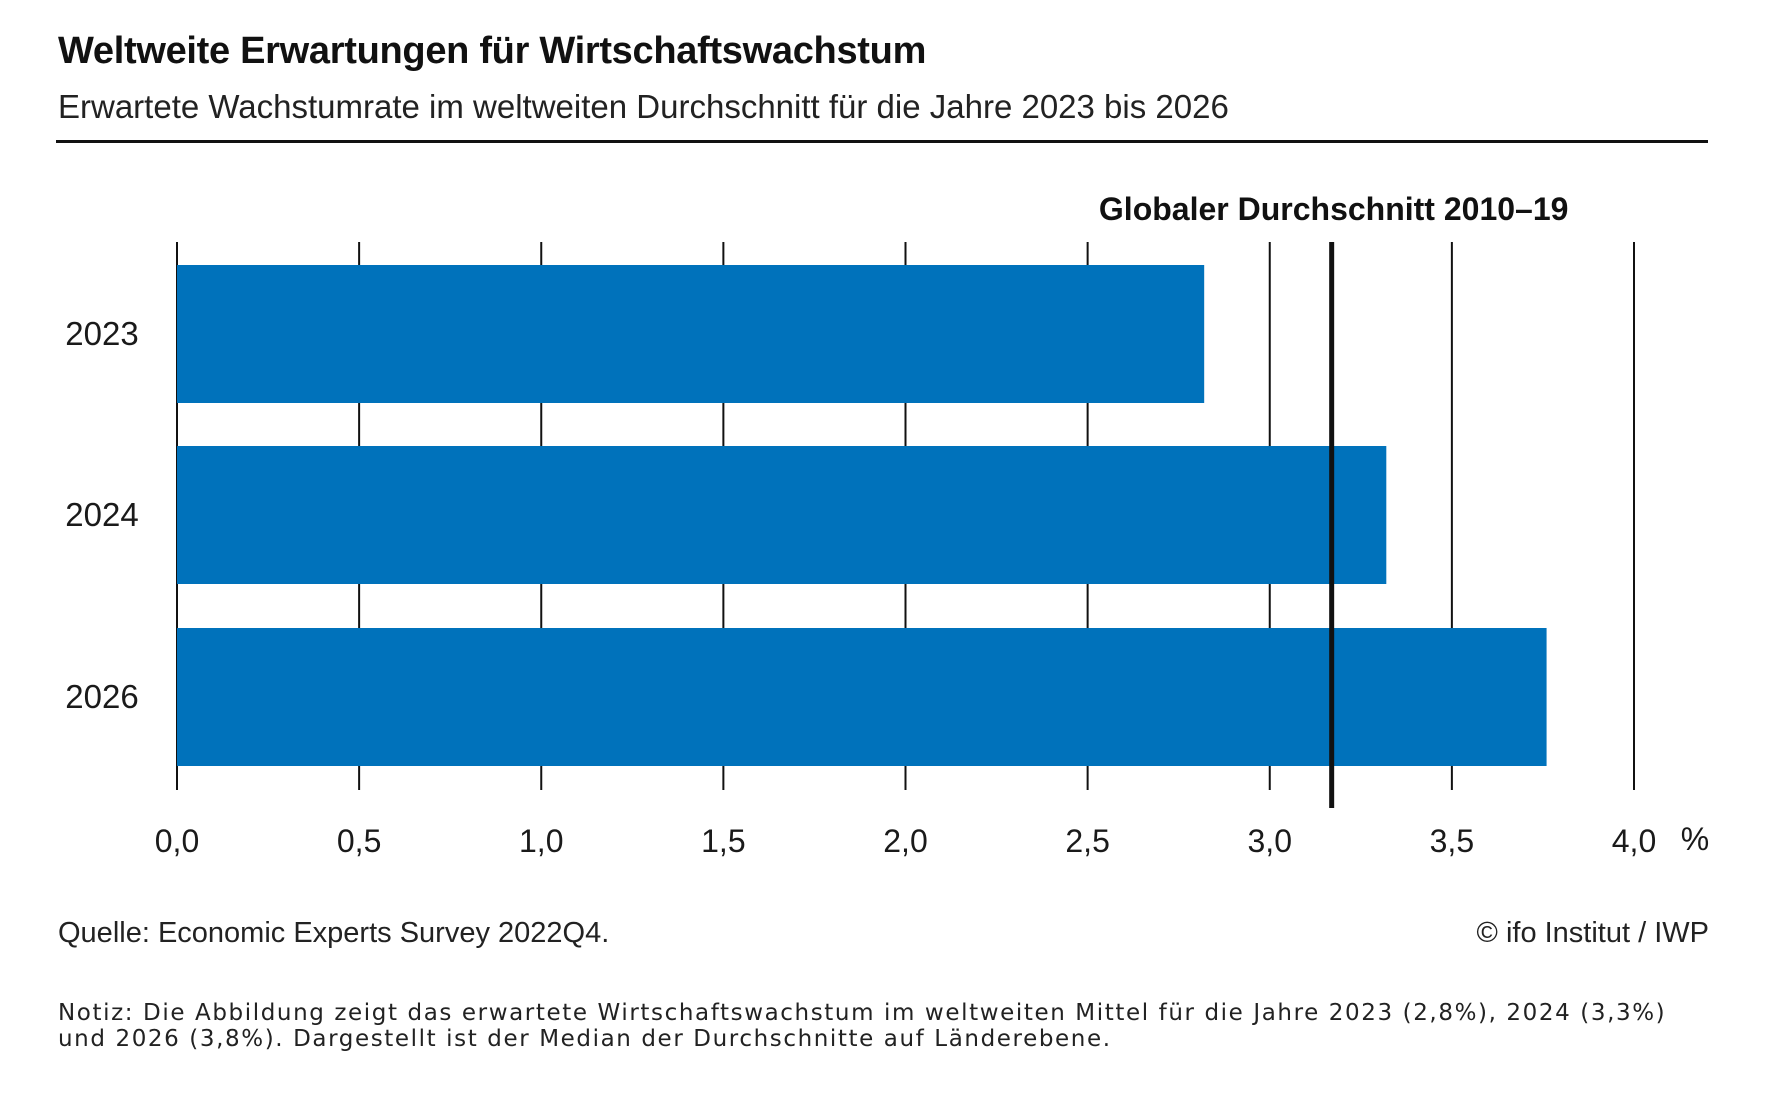 This screenshot has width=1789, height=1102. What do you see at coordinates (1334, 209) in the screenshot?
I see `reference-line-label: Globaler Durchschnitt 2010–19` at bounding box center [1334, 209].